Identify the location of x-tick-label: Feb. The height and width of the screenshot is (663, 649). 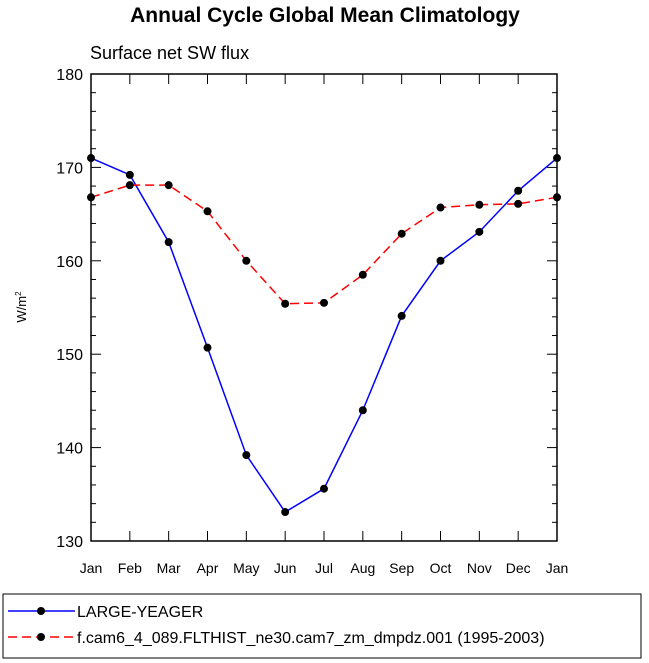
(130, 568).